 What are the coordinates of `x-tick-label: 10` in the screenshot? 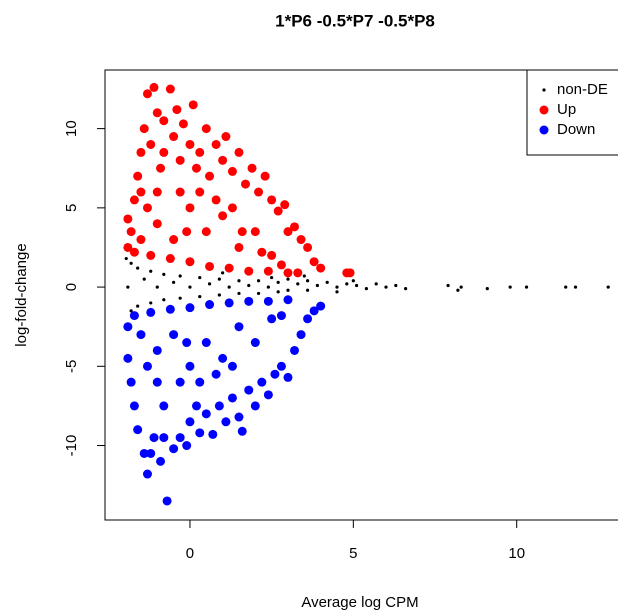 It's located at (516, 553).